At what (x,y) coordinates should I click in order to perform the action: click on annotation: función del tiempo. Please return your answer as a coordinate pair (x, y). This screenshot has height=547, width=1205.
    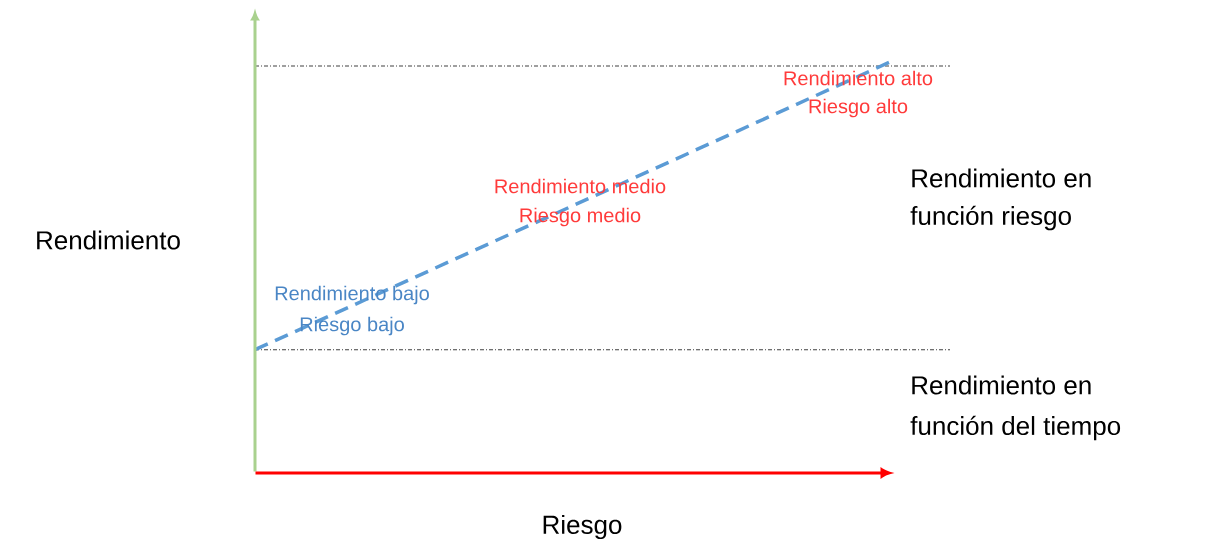
    Looking at the image, I should click on (1015, 428).